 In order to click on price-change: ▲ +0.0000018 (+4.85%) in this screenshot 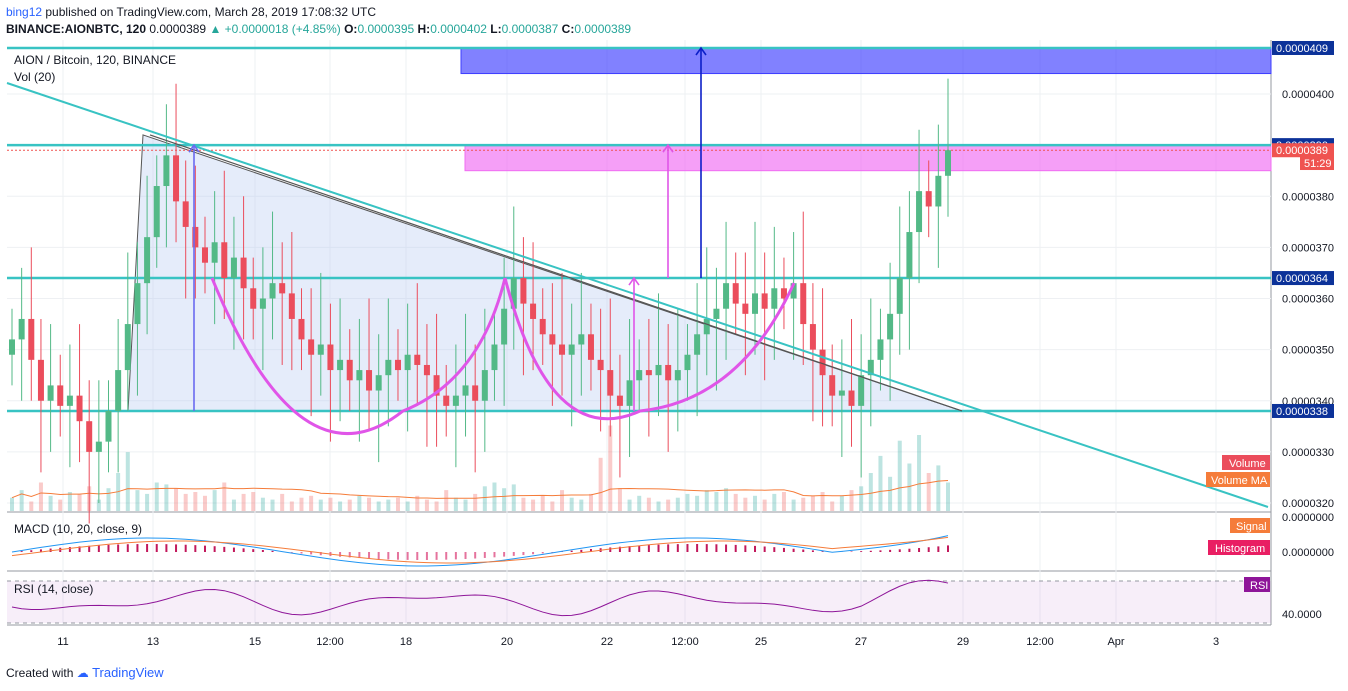, I will do `click(275, 29)`.